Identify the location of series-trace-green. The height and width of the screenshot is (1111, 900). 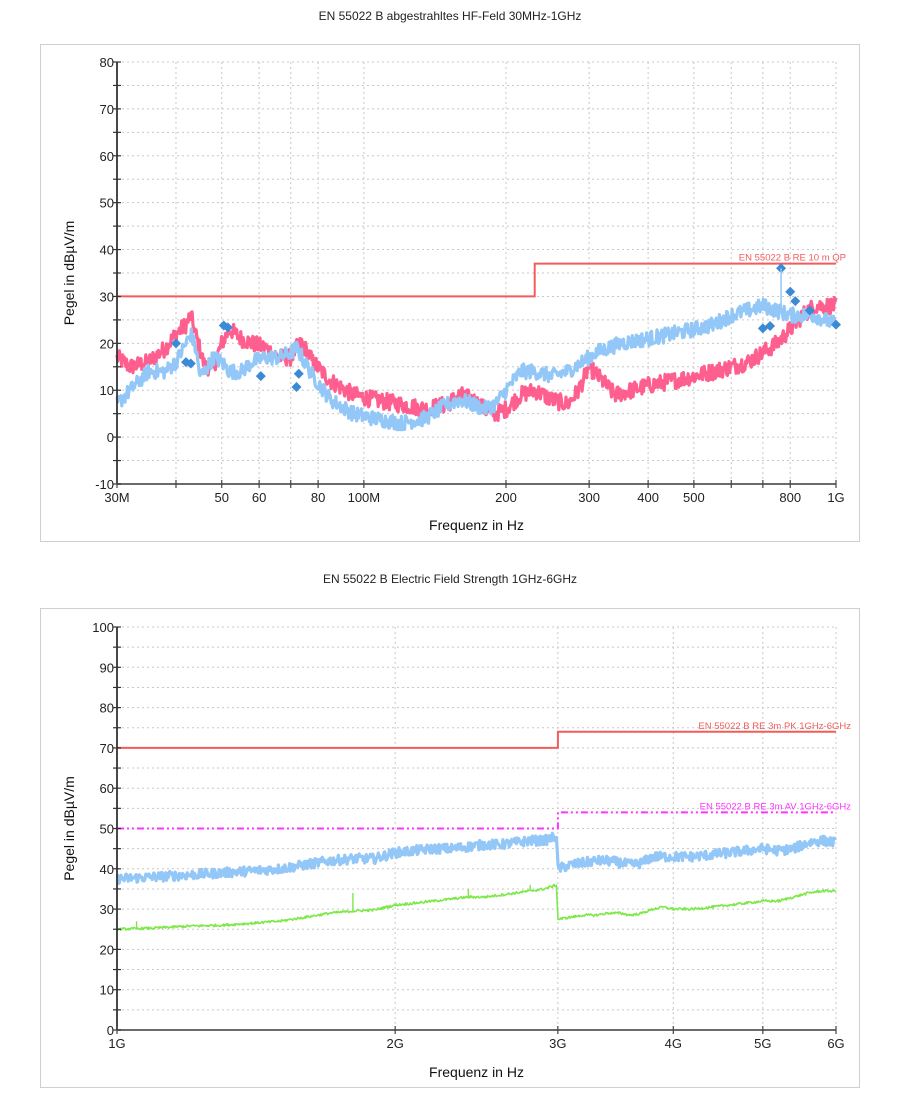
(476, 907).